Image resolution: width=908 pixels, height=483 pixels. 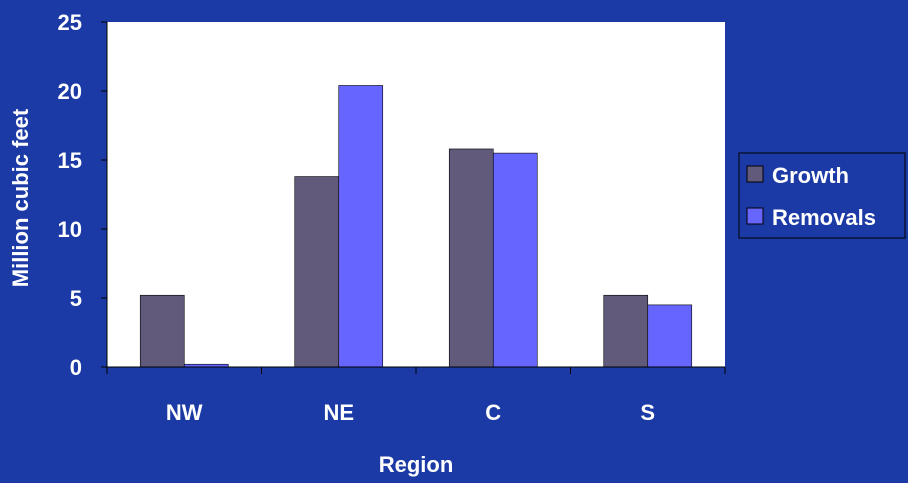 What do you see at coordinates (70, 91) in the screenshot?
I see `y-tick-label: 20` at bounding box center [70, 91].